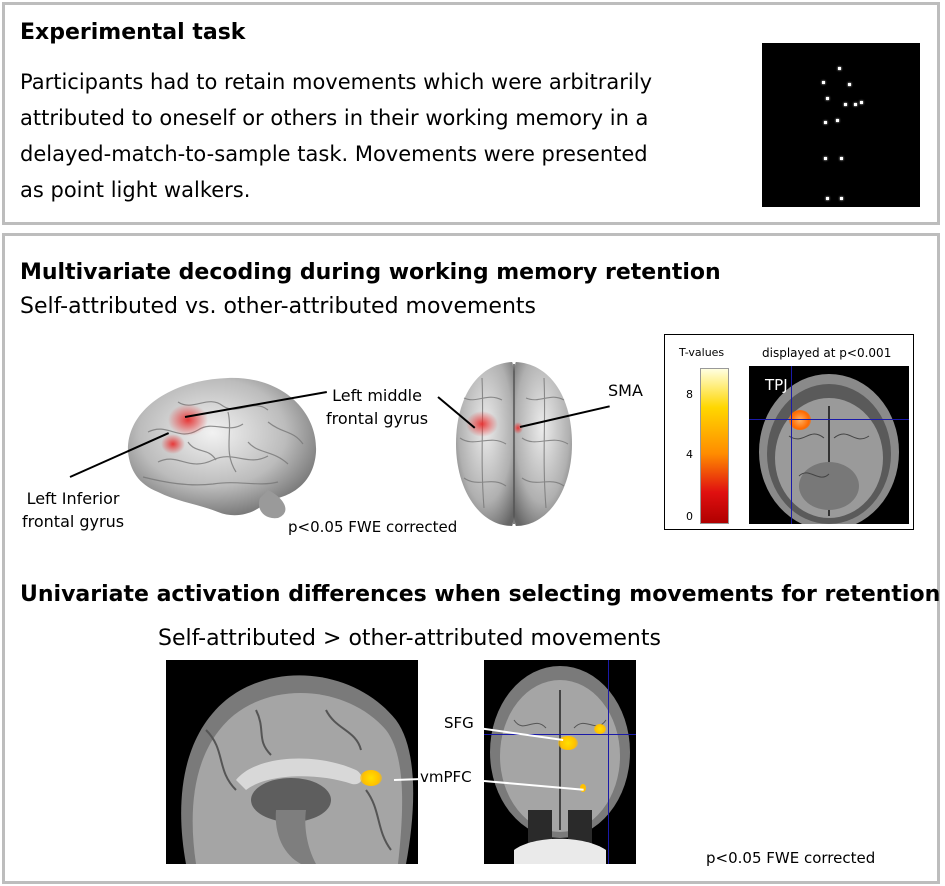 The height and width of the screenshot is (886, 945). I want to click on colorbar-title: T-values, so click(702, 352).